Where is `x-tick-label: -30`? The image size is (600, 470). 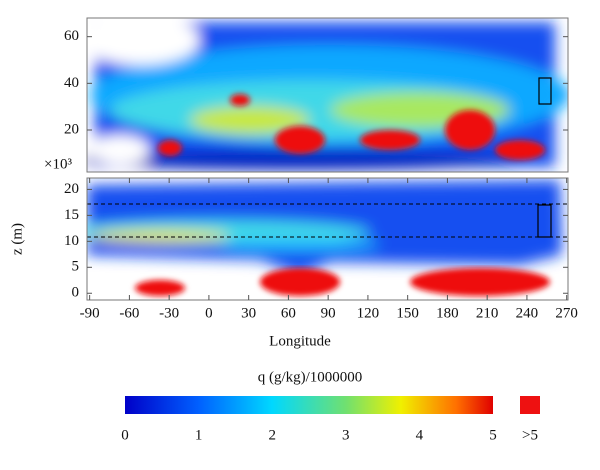
x-tick-label: -30 is located at coordinates (169, 313).